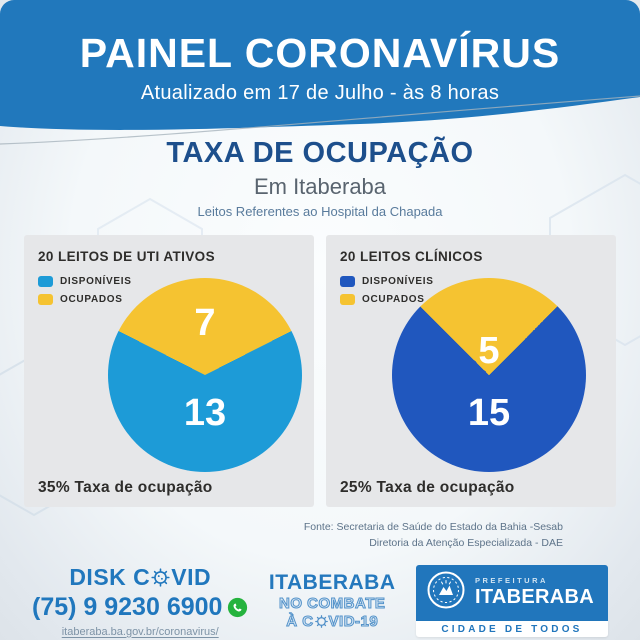  What do you see at coordinates (205, 323) in the screenshot?
I see `occupied-value: 7` at bounding box center [205, 323].